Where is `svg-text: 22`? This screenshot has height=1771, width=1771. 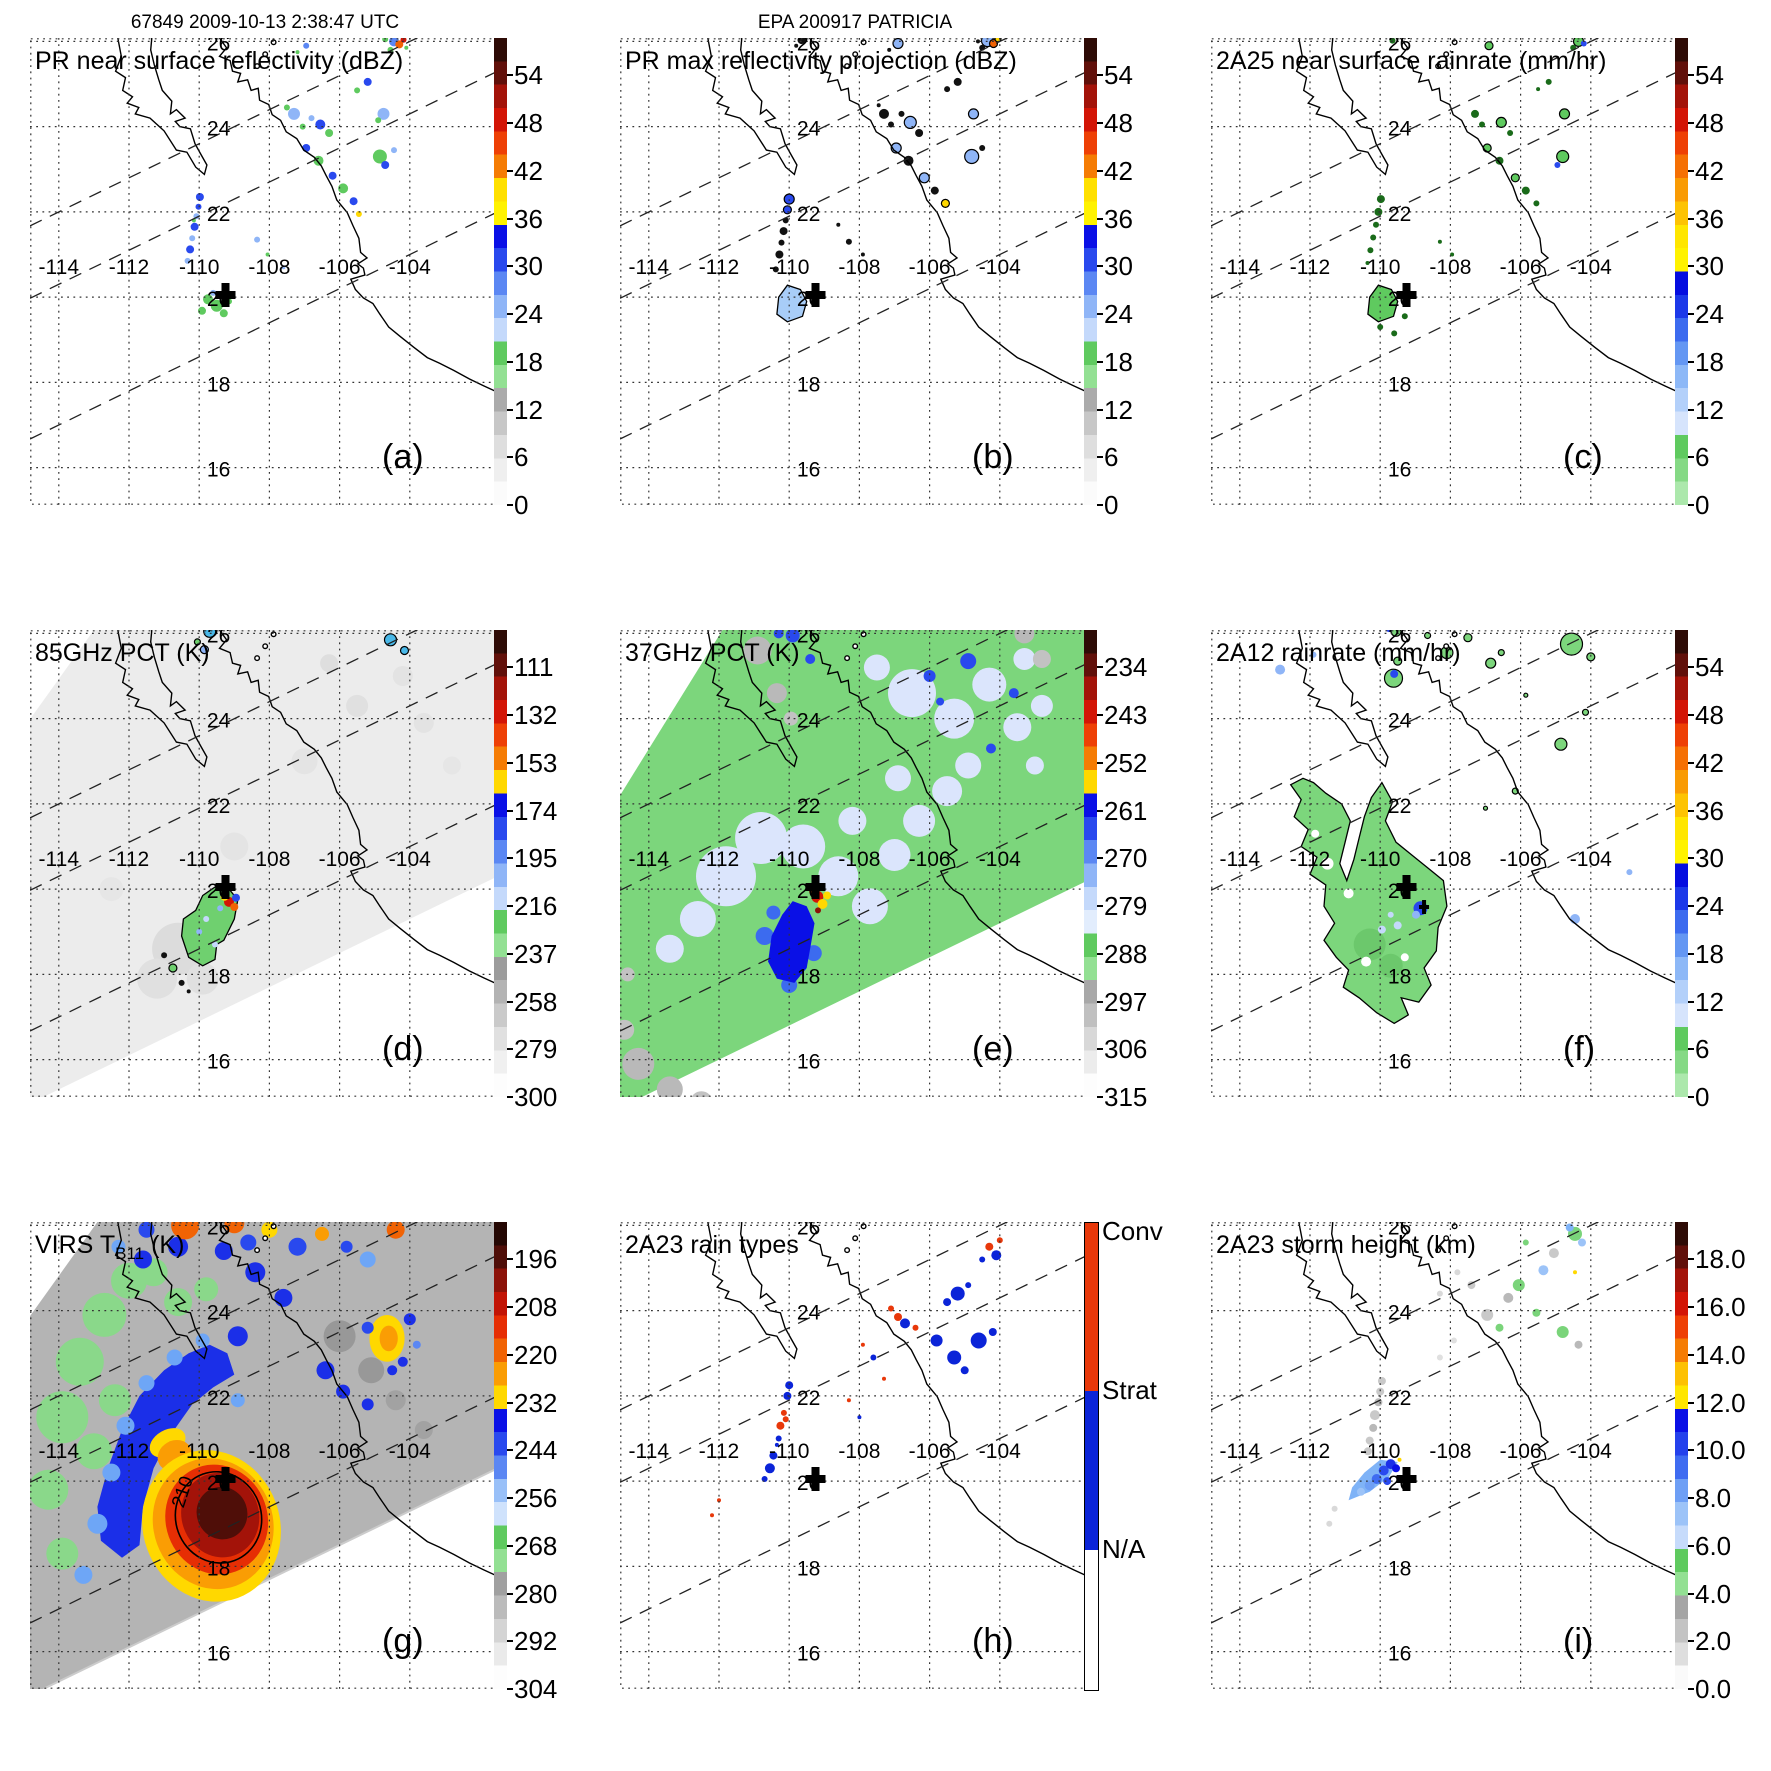 svg-text: 22 is located at coordinates (218, 214).